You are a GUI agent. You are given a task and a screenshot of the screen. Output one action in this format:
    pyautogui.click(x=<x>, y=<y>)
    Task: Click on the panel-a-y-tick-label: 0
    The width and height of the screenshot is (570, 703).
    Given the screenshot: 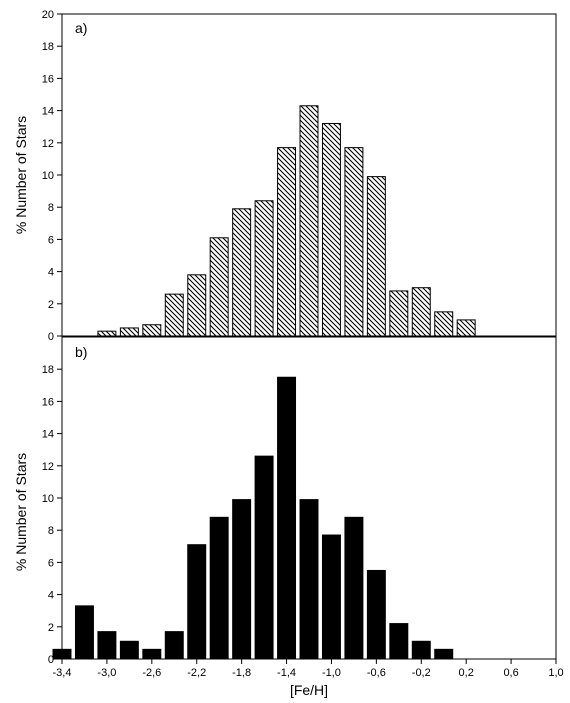 What is the action you would take?
    pyautogui.click(x=51, y=337)
    